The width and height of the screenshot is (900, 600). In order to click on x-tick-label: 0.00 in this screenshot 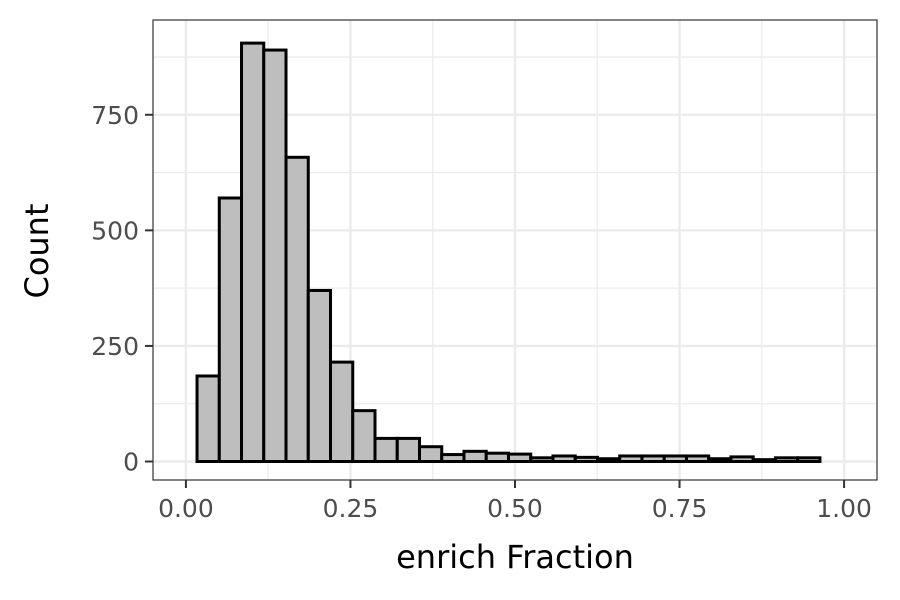, I will do `click(186, 508)`.